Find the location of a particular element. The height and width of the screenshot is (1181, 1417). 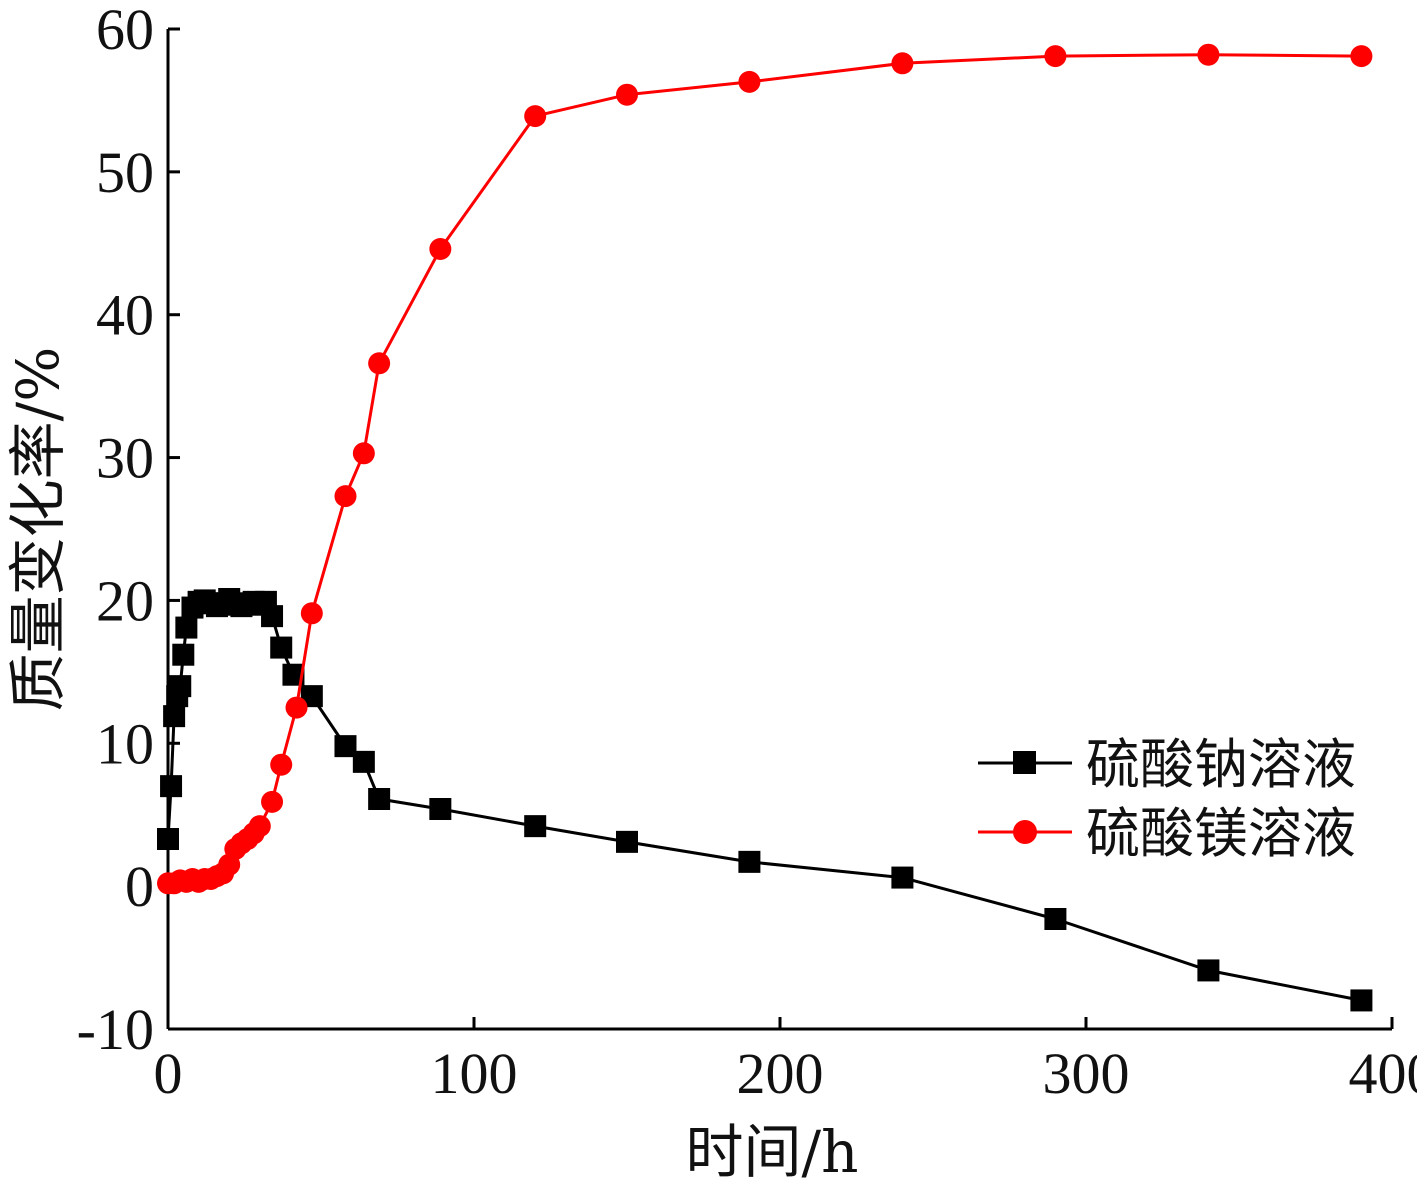

legend-label-series-2: 硫酸镁溶液 is located at coordinates (1221, 833).